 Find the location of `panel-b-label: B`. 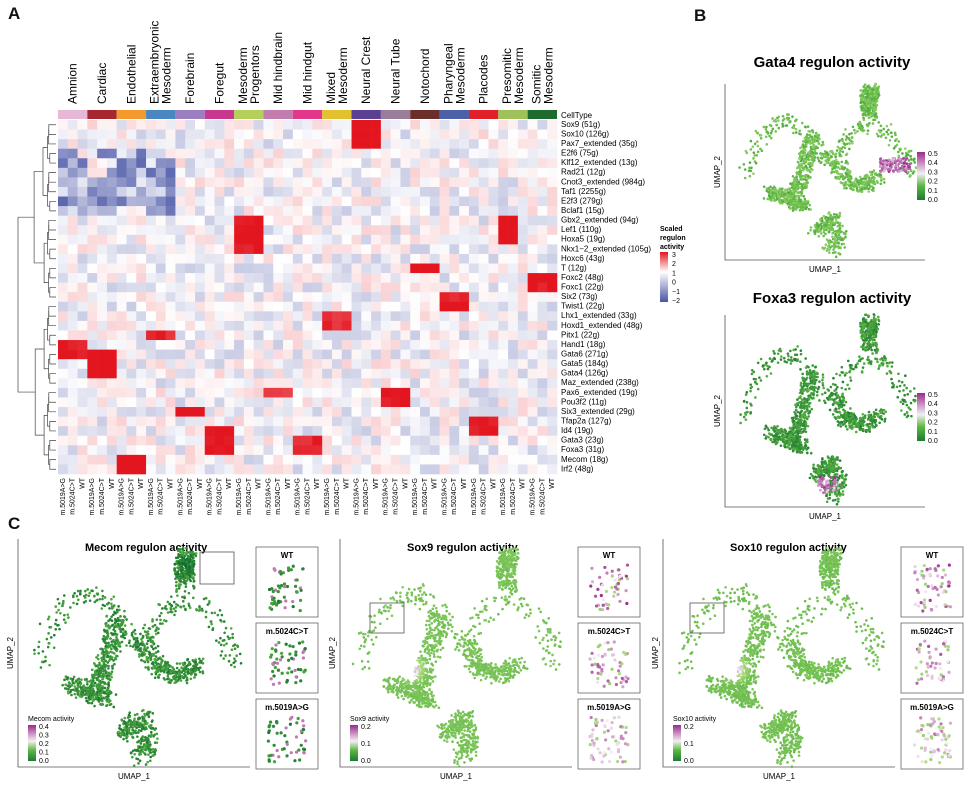

panel-b-label: B is located at coordinates (700, 15).